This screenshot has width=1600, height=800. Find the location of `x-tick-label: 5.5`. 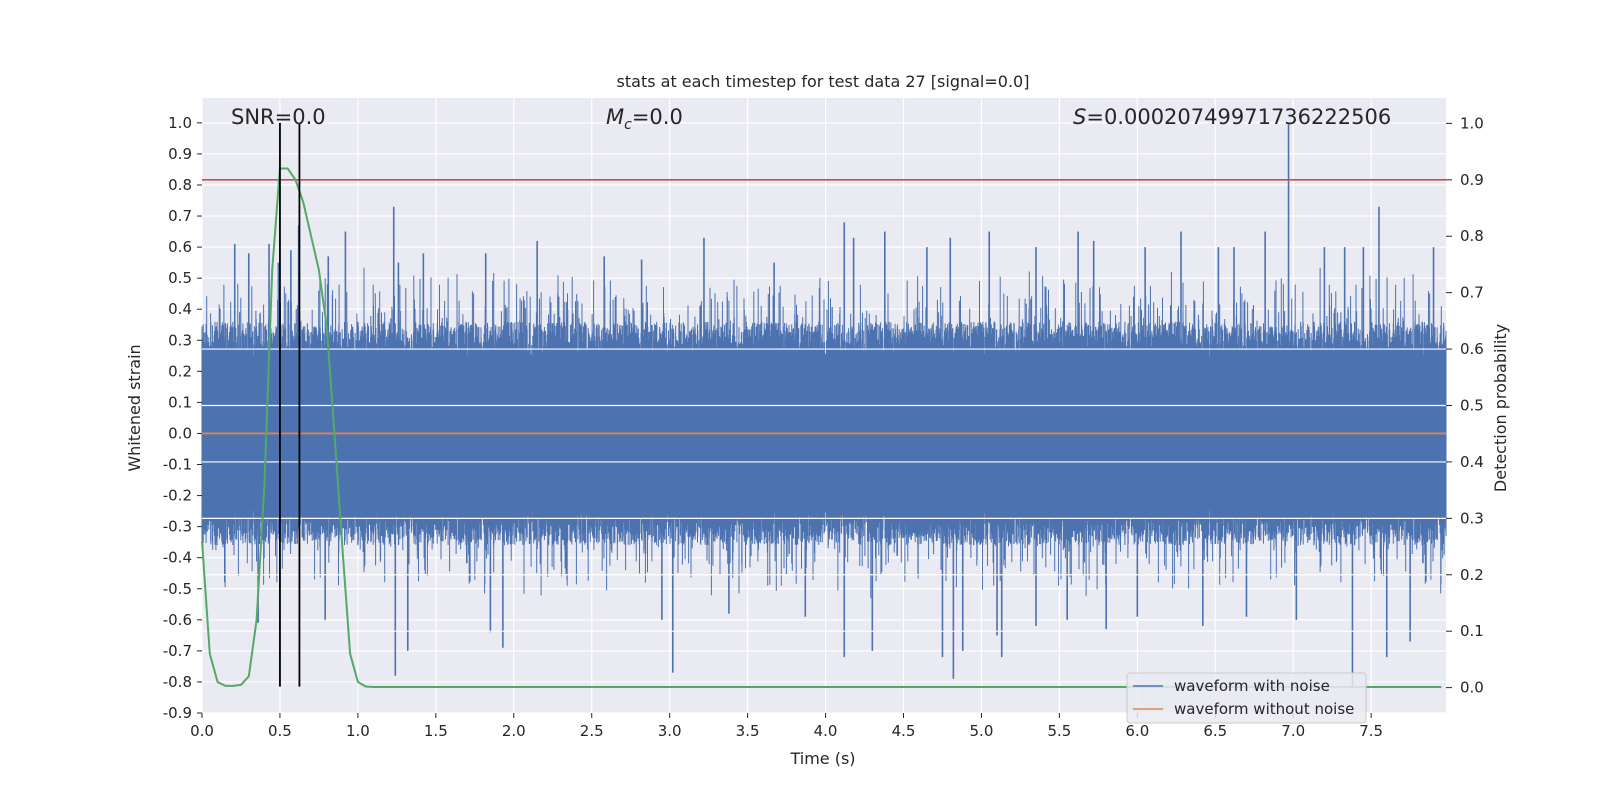

x-tick-label: 5.5 is located at coordinates (1059, 731).